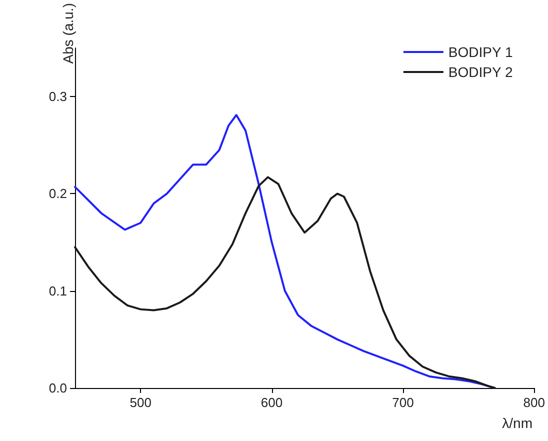 The width and height of the screenshot is (548, 441). I want to click on y-tick-label: 0.1, so click(57, 290).